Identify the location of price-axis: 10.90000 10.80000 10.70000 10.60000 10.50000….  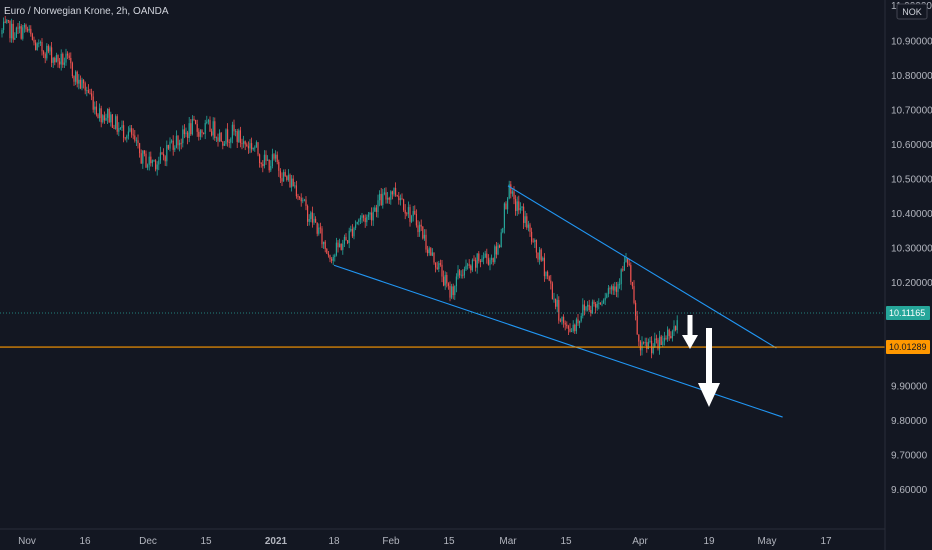
(911, 248).